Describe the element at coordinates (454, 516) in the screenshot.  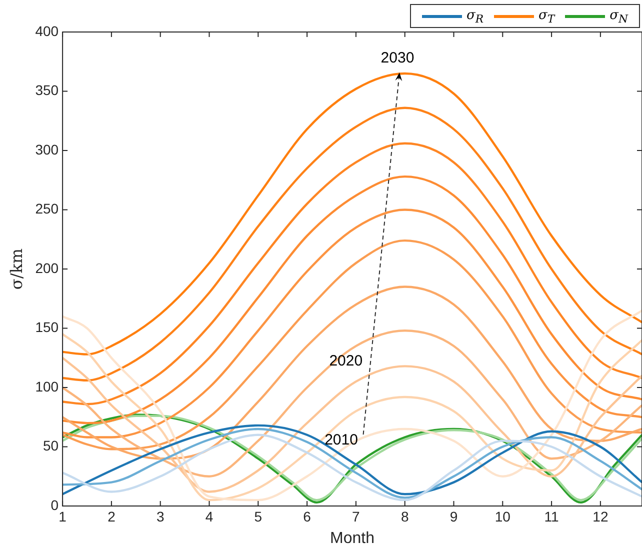
I see `x-tick-label: 9` at that location.